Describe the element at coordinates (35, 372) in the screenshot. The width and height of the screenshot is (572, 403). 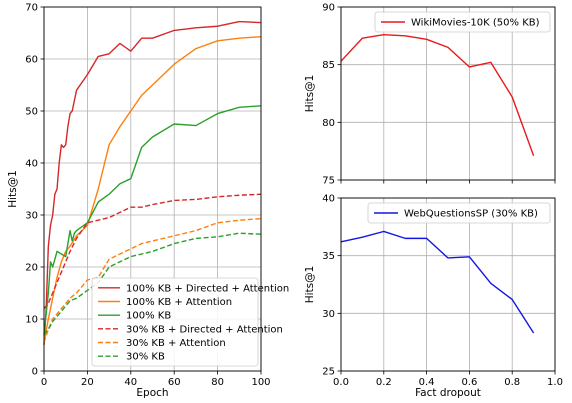
I see `y-tick-label: 0` at that location.